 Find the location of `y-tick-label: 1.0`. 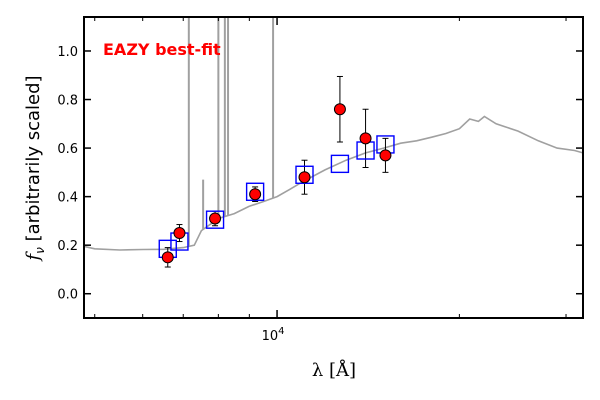

y-tick-label: 1.0 is located at coordinates (67, 52).